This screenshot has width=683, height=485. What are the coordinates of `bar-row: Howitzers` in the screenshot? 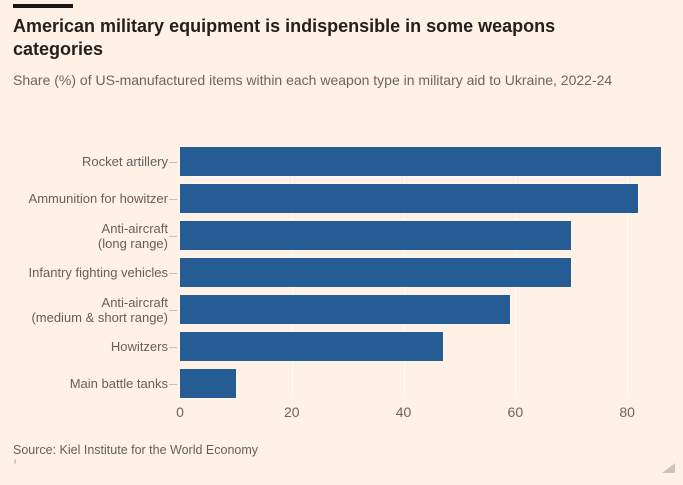 It's located at (341, 346).